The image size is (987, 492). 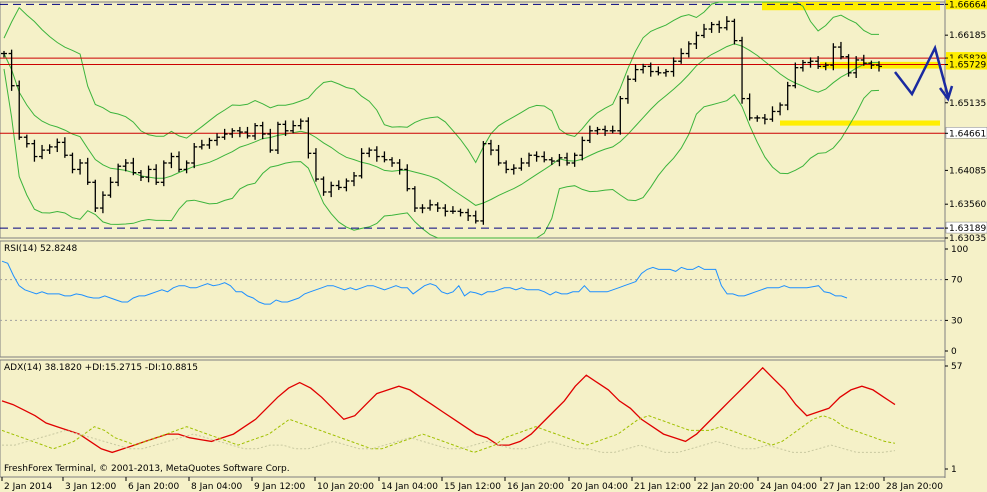 What do you see at coordinates (448, 434) in the screenshot?
I see `adx-series-di` at bounding box center [448, 434].